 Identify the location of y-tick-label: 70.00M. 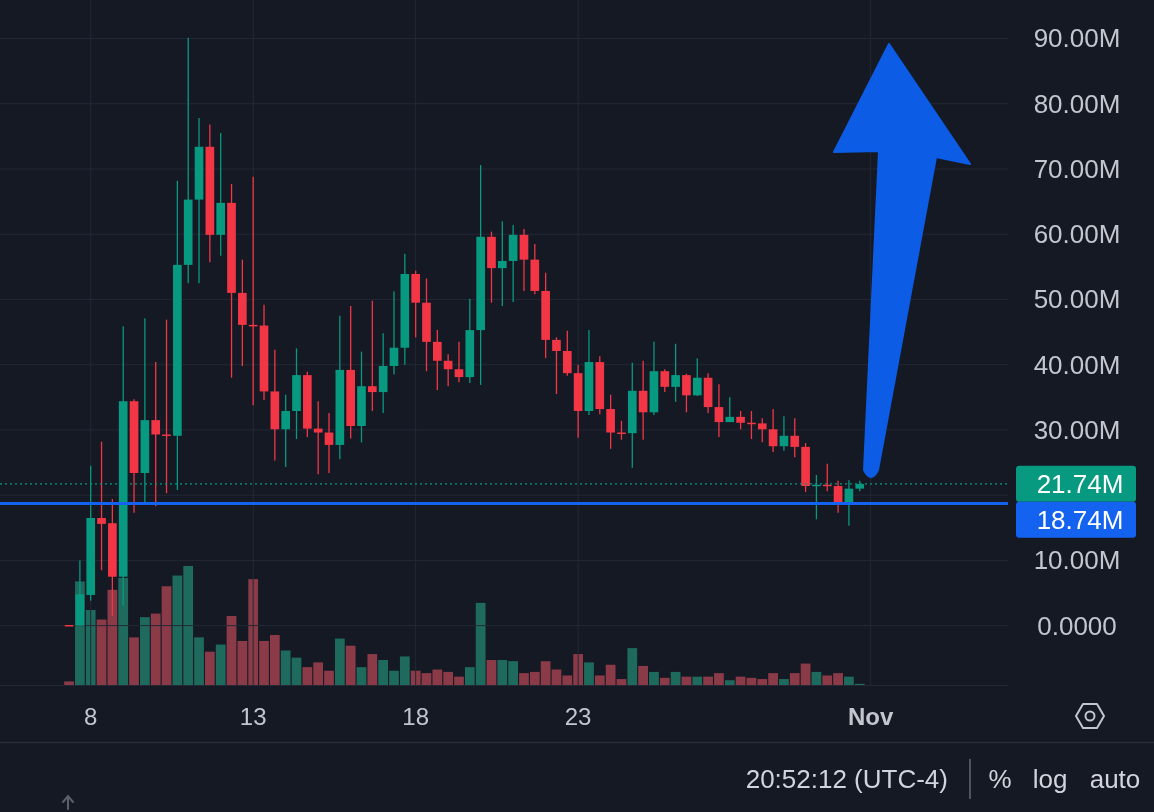
(1077, 168).